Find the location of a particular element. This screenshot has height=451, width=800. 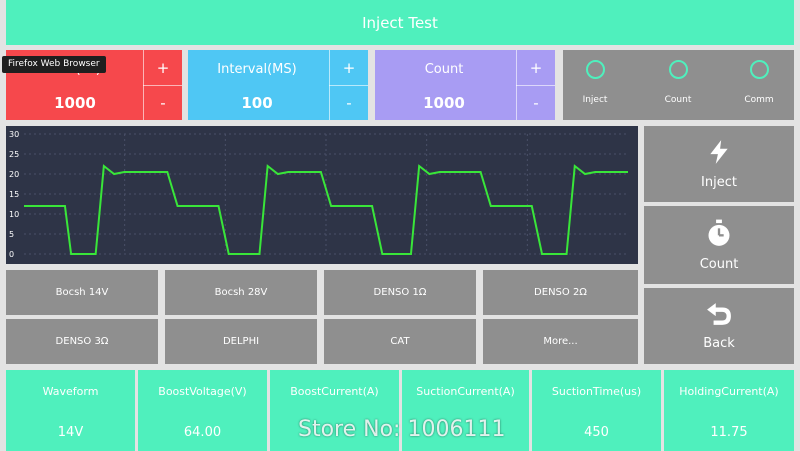

indicator-count-label: Count is located at coordinates (678, 100).